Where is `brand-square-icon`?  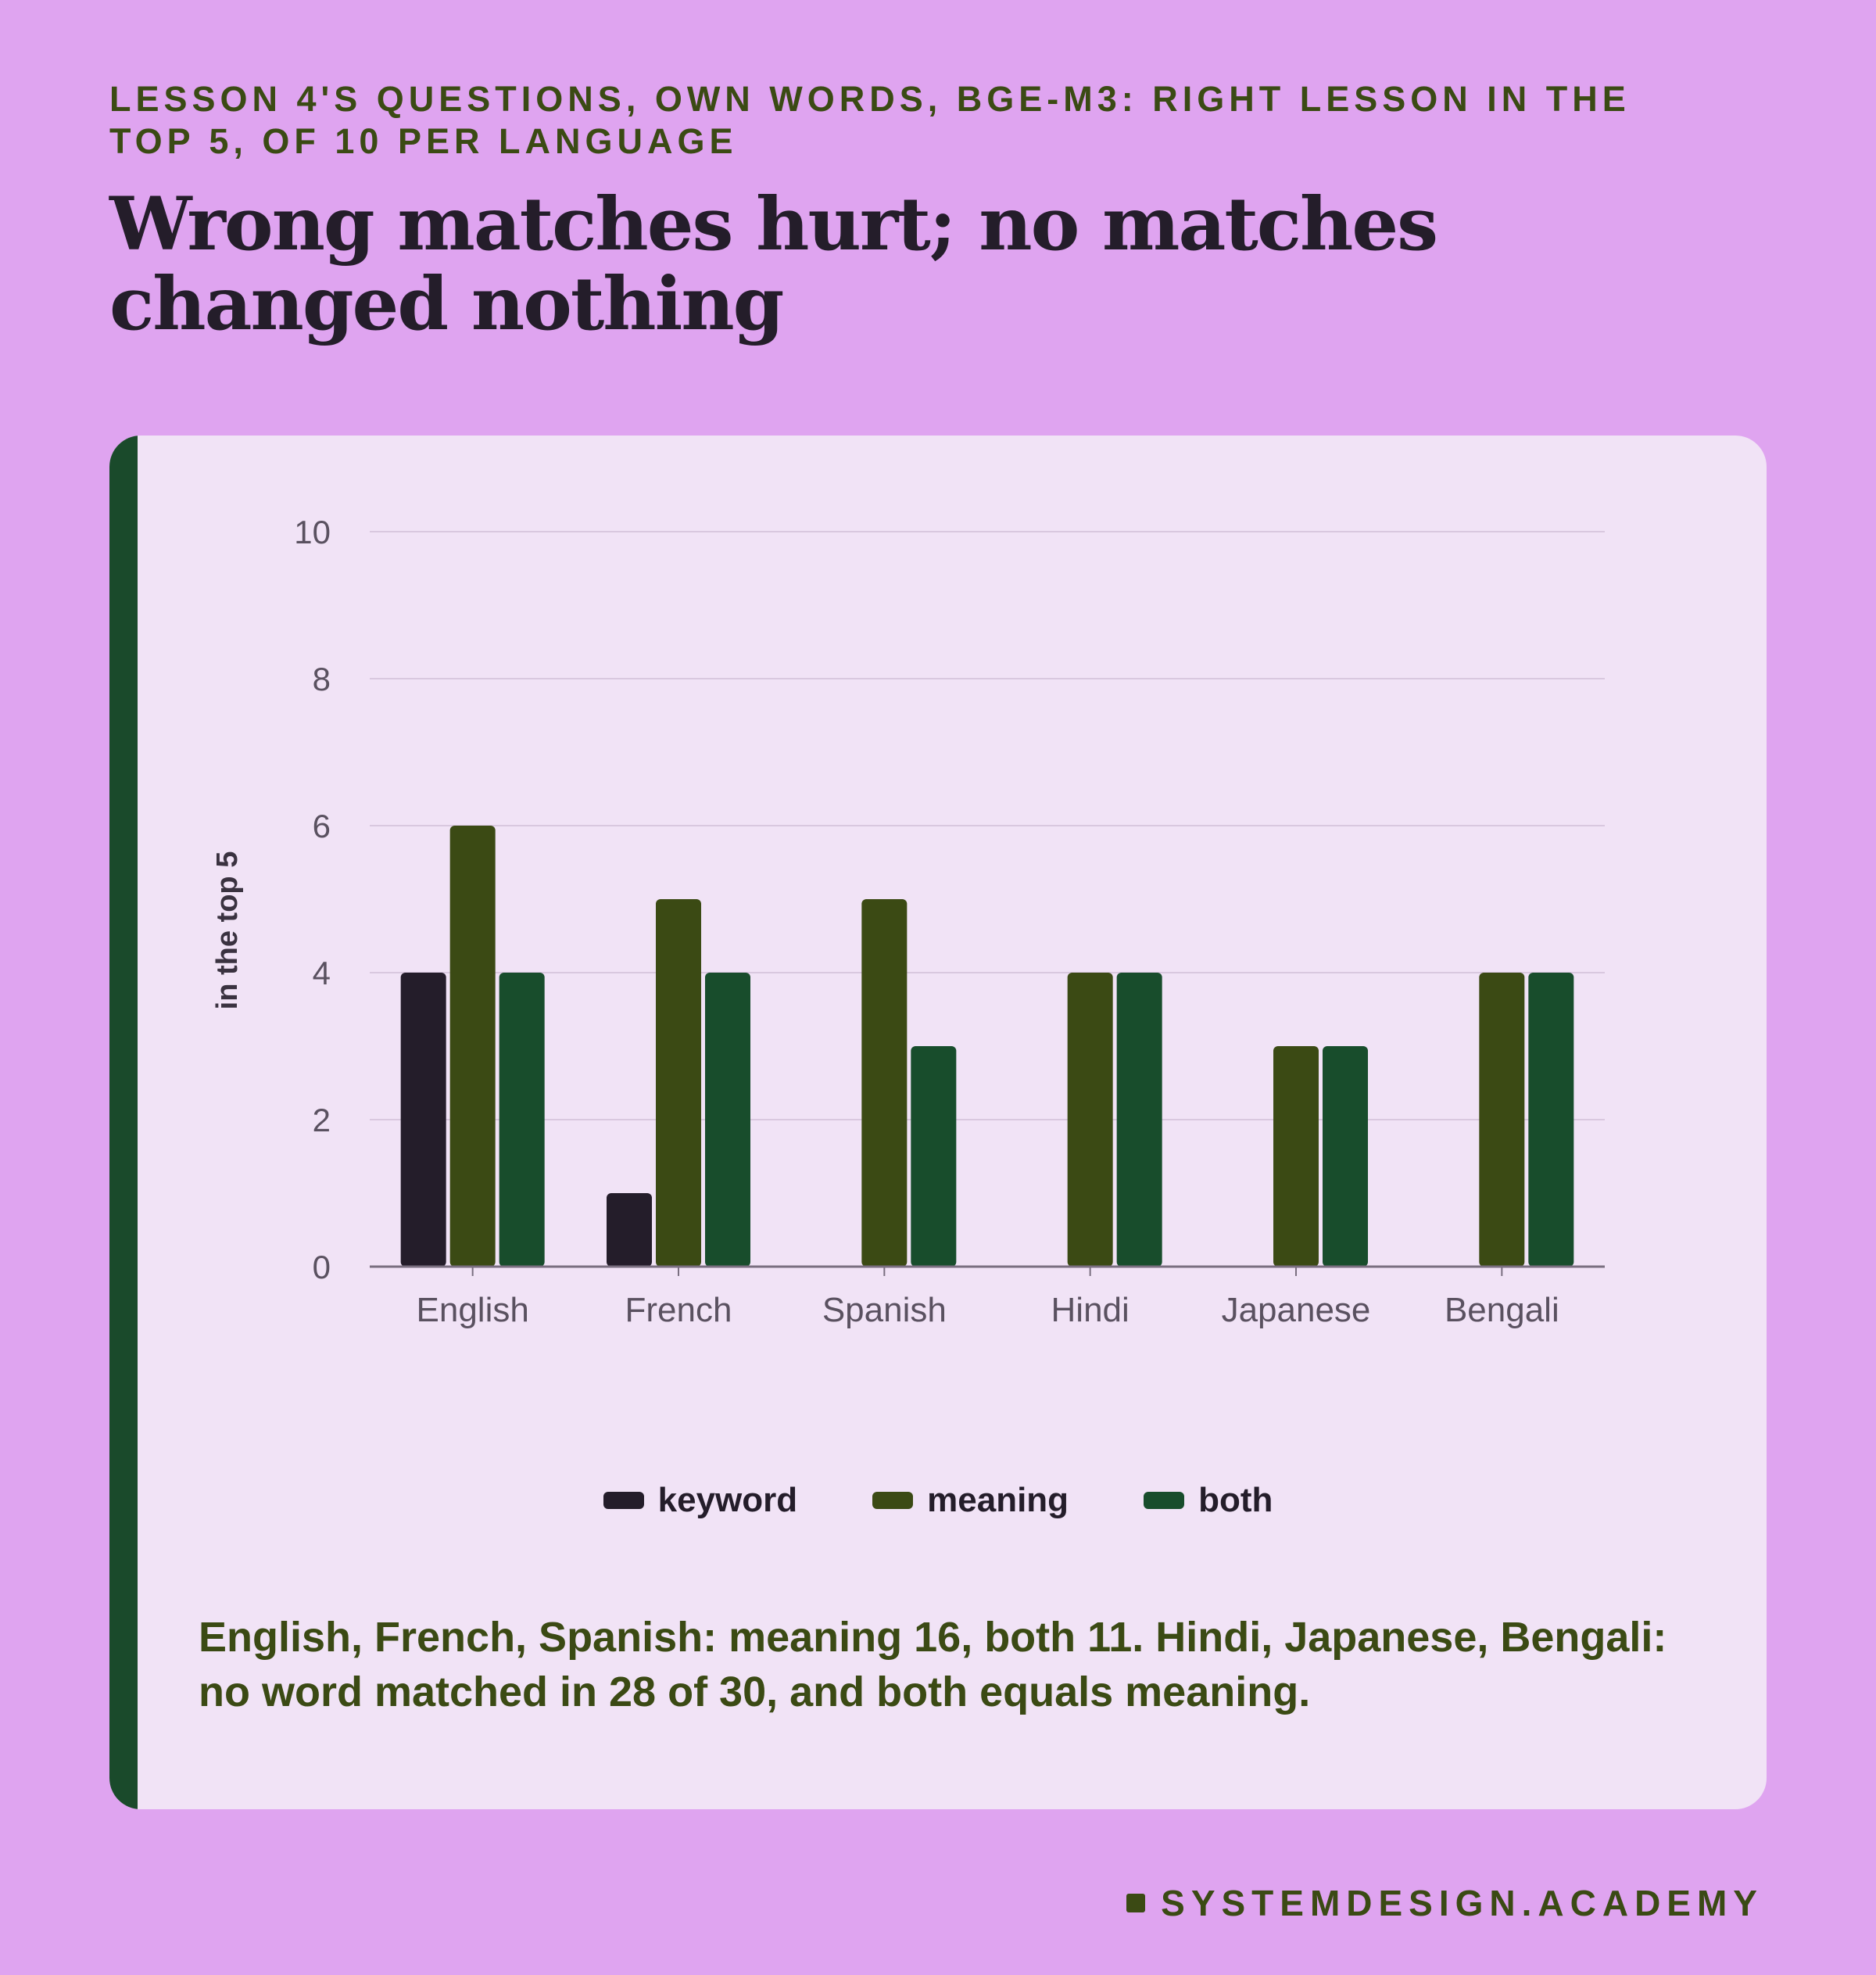 brand-square-icon is located at coordinates (1136, 1903).